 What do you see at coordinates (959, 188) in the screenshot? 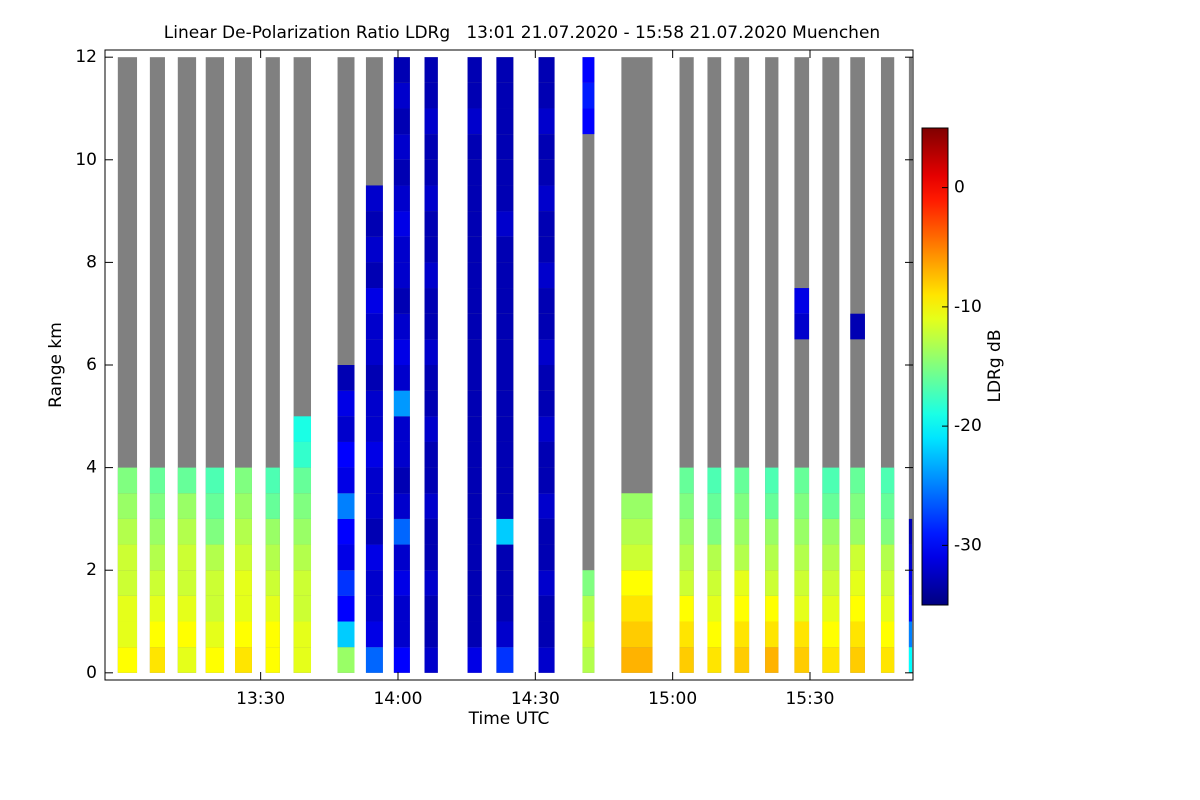
I see `colorbar-tick-label: 0` at bounding box center [959, 188].